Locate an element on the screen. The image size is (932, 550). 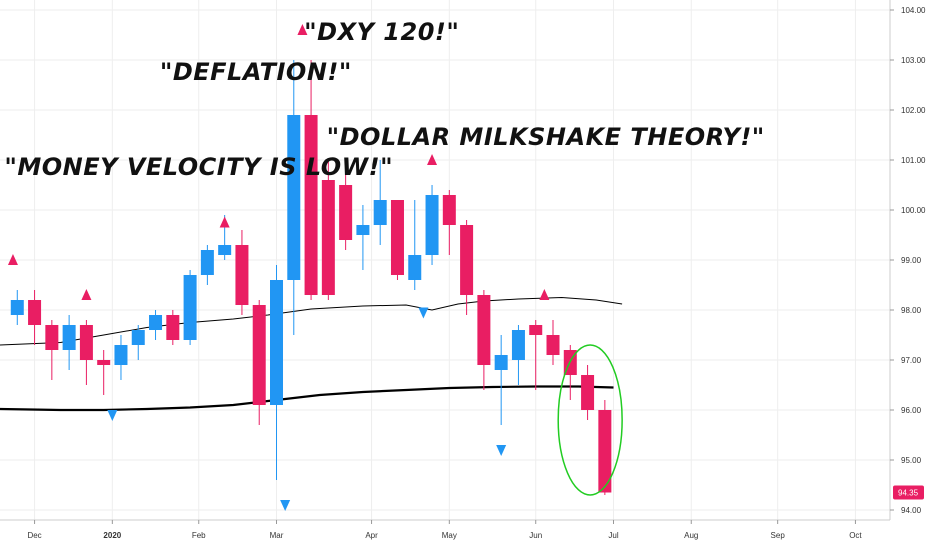
price-tick-label: 94.00 is located at coordinates (911, 510).